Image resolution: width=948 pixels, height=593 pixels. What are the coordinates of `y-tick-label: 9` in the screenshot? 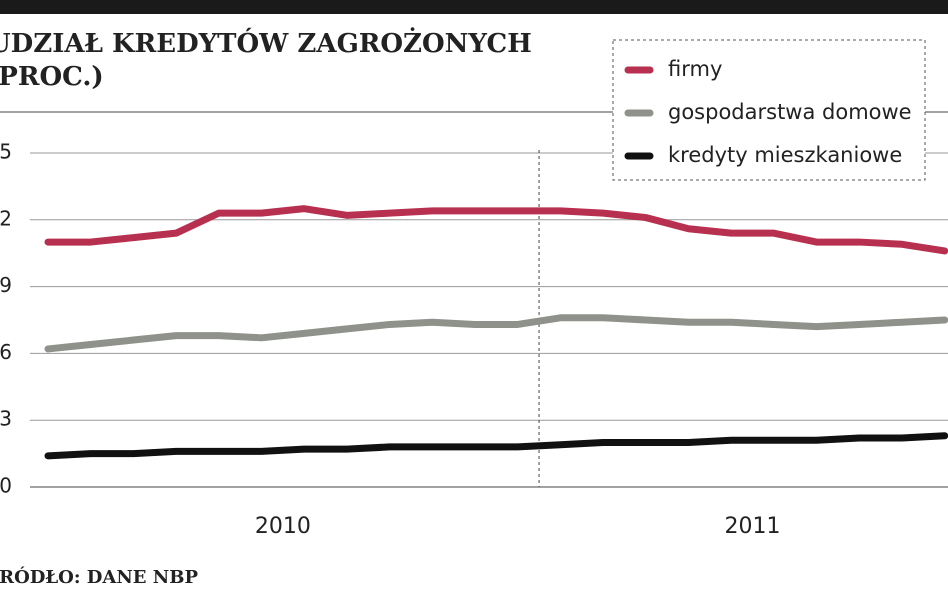 It's located at (6, 285).